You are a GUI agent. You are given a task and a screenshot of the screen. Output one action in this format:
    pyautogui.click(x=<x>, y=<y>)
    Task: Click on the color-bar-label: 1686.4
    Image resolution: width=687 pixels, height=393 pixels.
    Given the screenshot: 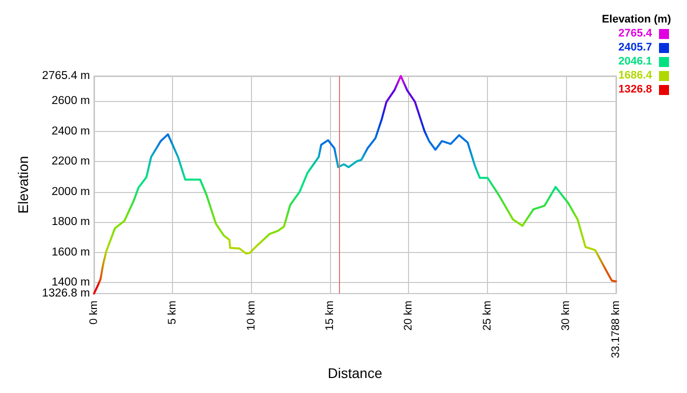 What is the action you would take?
    pyautogui.click(x=635, y=76)
    